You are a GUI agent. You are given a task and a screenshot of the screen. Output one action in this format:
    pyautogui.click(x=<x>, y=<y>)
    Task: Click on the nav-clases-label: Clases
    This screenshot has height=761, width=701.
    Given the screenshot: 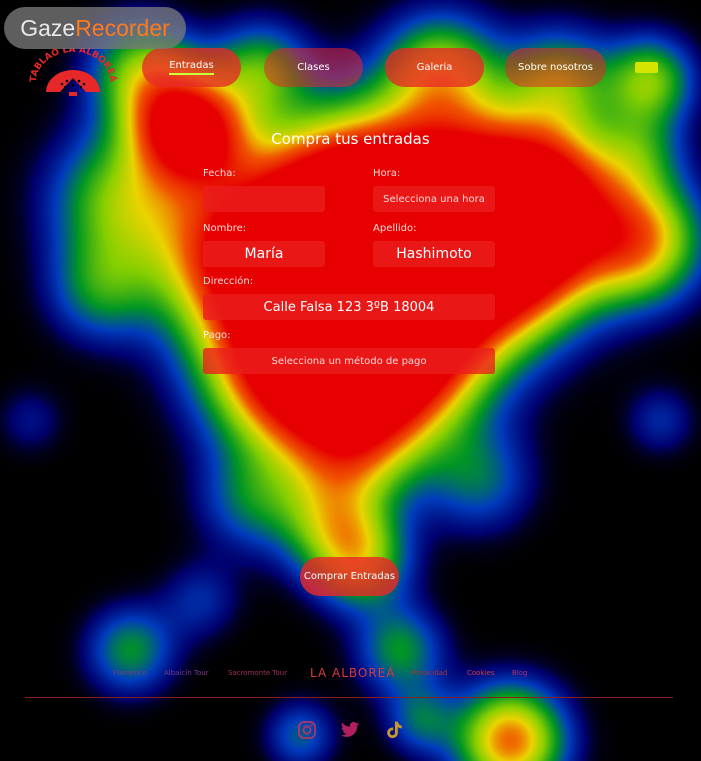 What is the action you would take?
    pyautogui.click(x=313, y=67)
    